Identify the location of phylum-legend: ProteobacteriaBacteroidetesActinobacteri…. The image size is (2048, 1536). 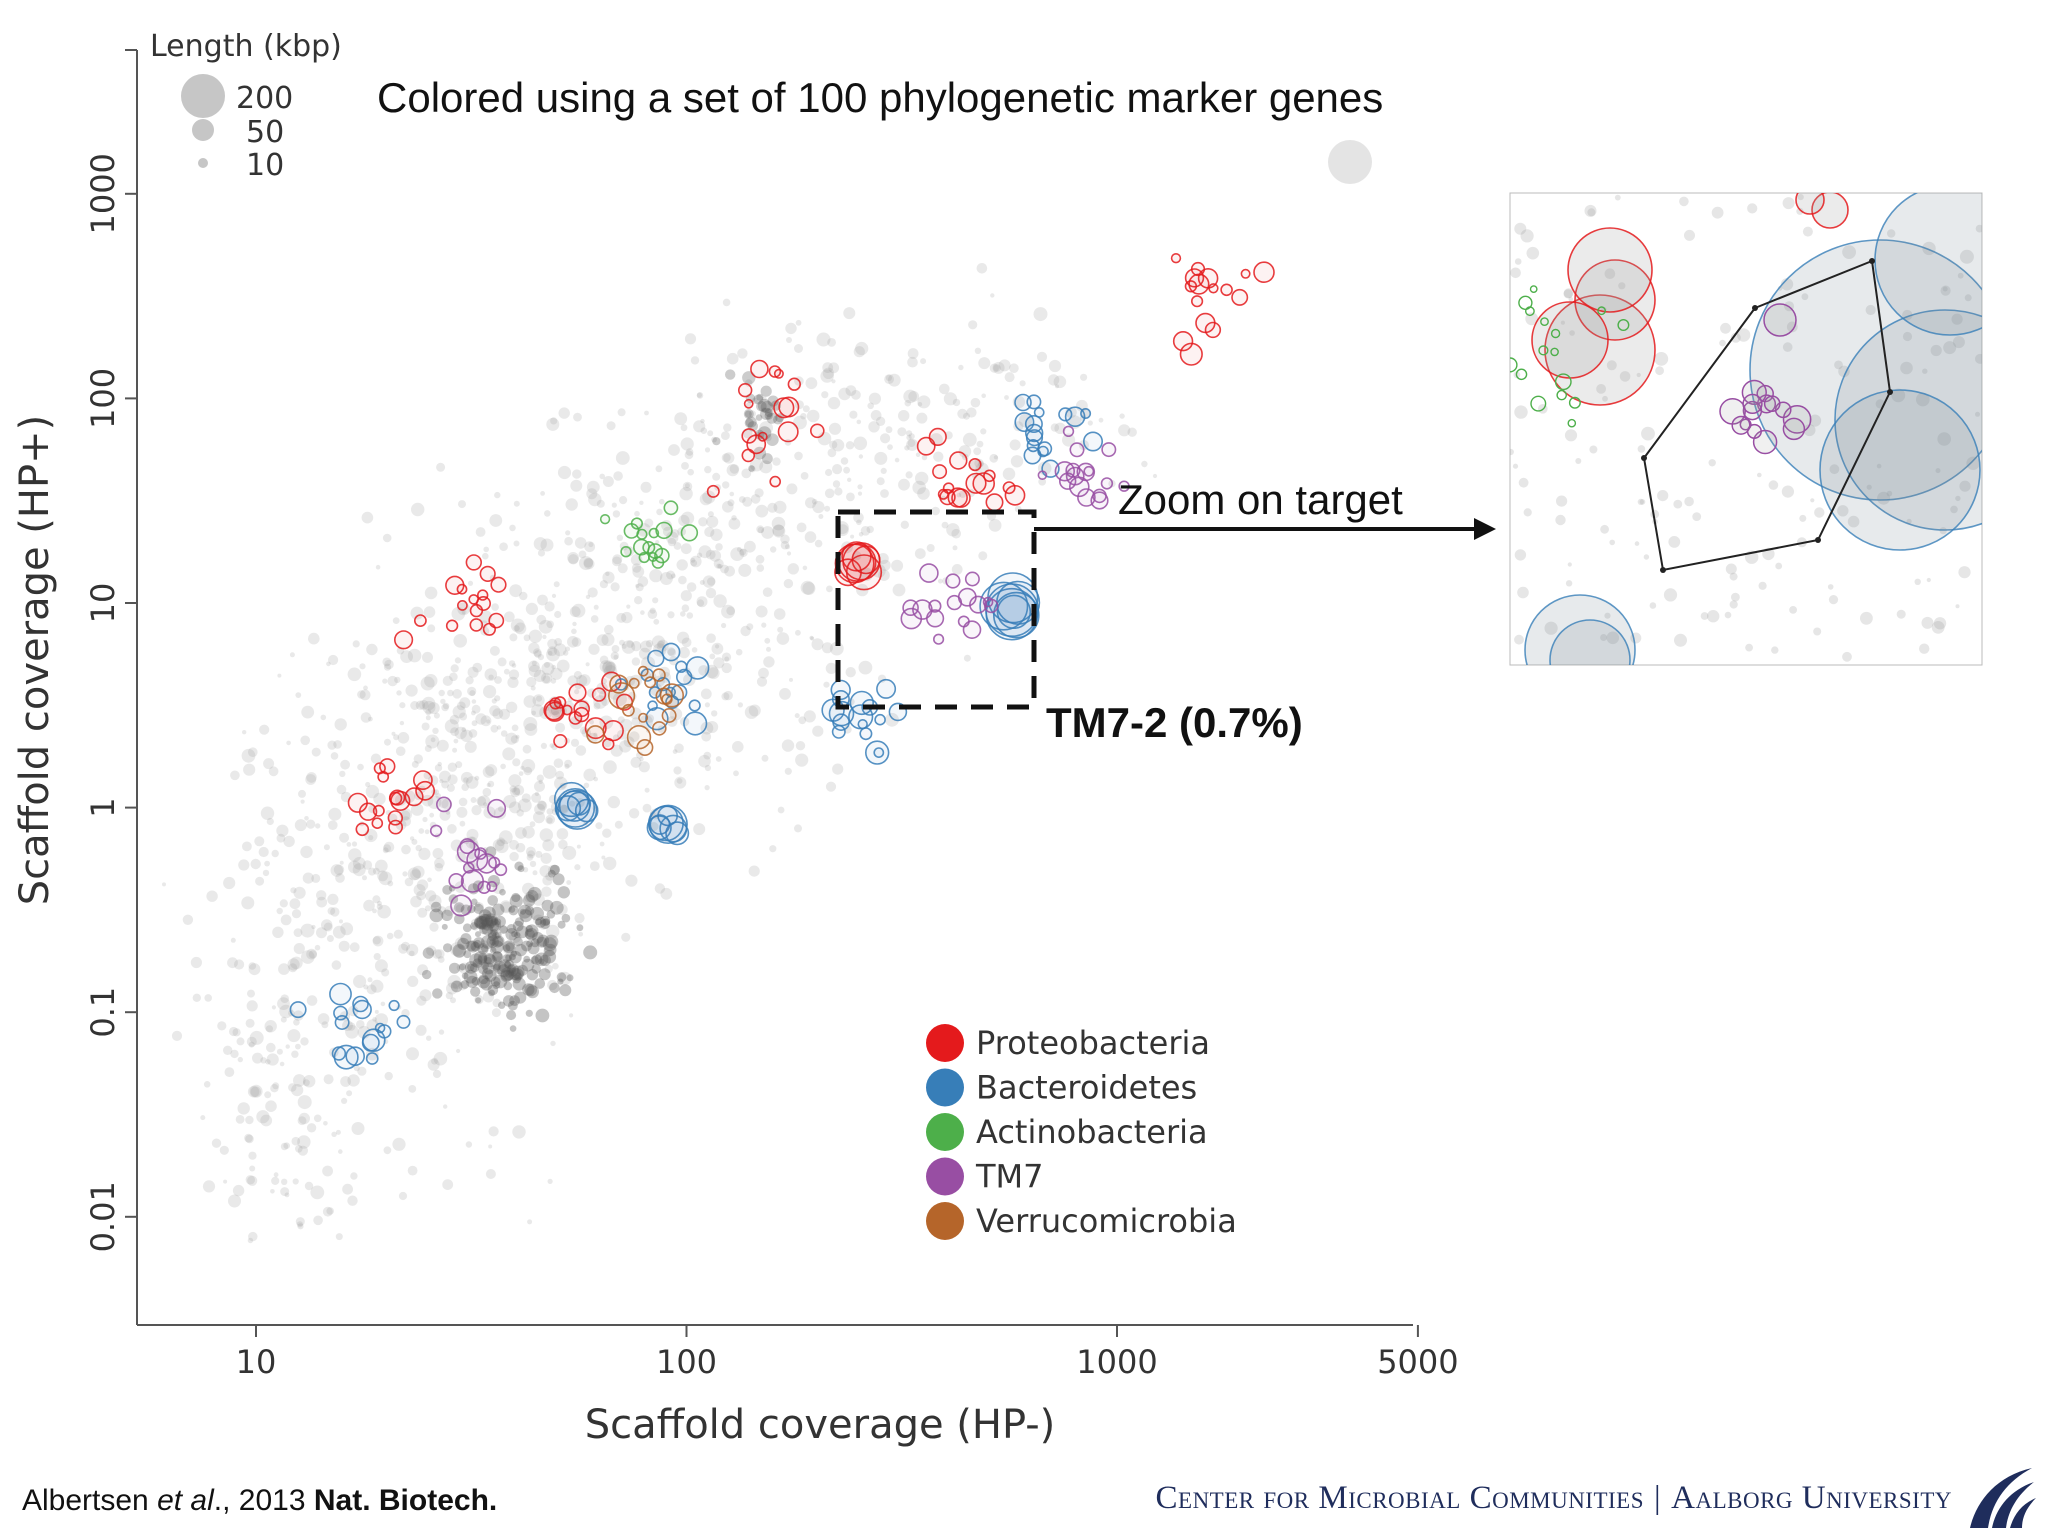
(1081, 1132).